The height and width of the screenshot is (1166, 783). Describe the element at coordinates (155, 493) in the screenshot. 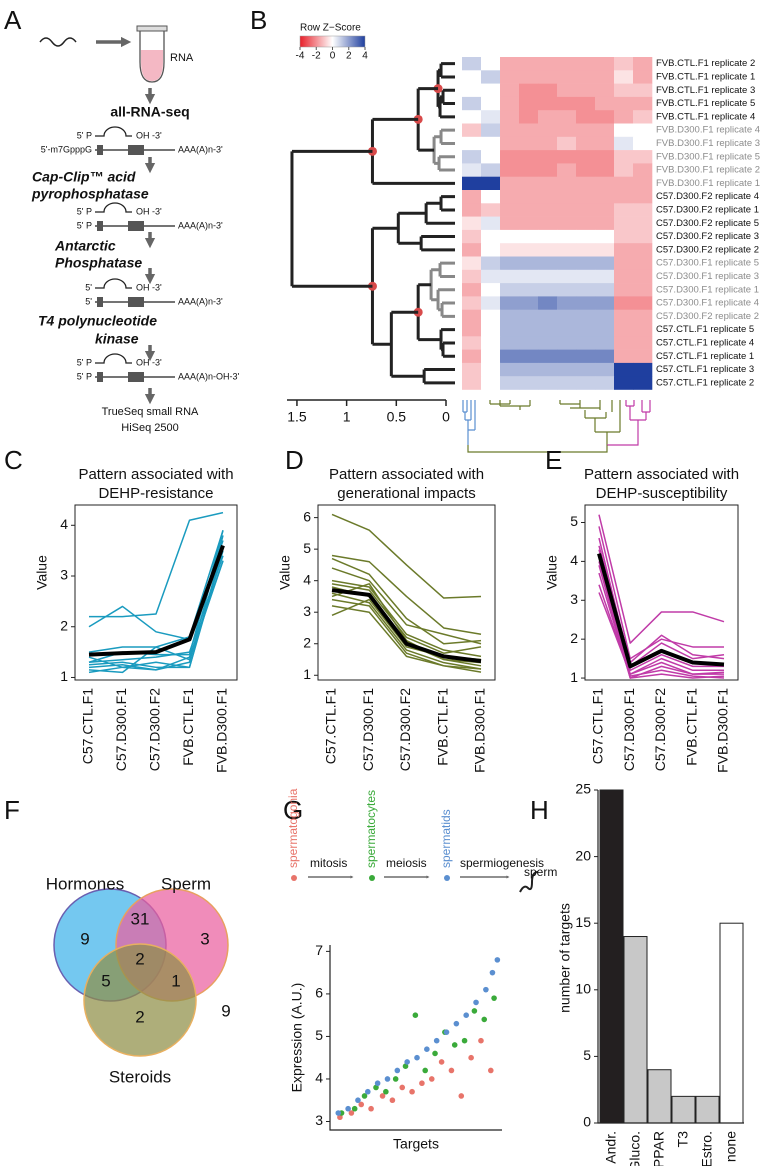

I see `chart-title: DEHP-resistance` at that location.